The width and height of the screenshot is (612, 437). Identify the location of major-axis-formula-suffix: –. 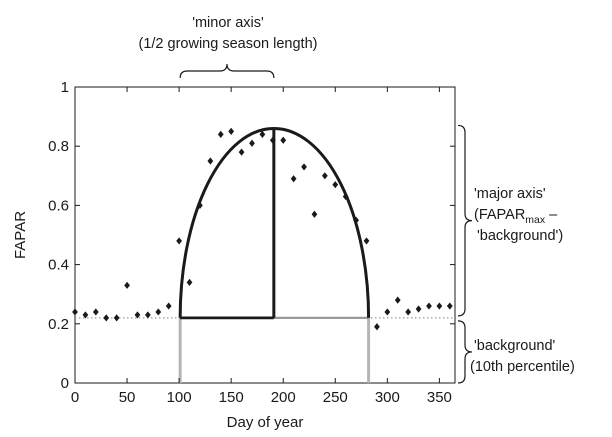
(551, 215).